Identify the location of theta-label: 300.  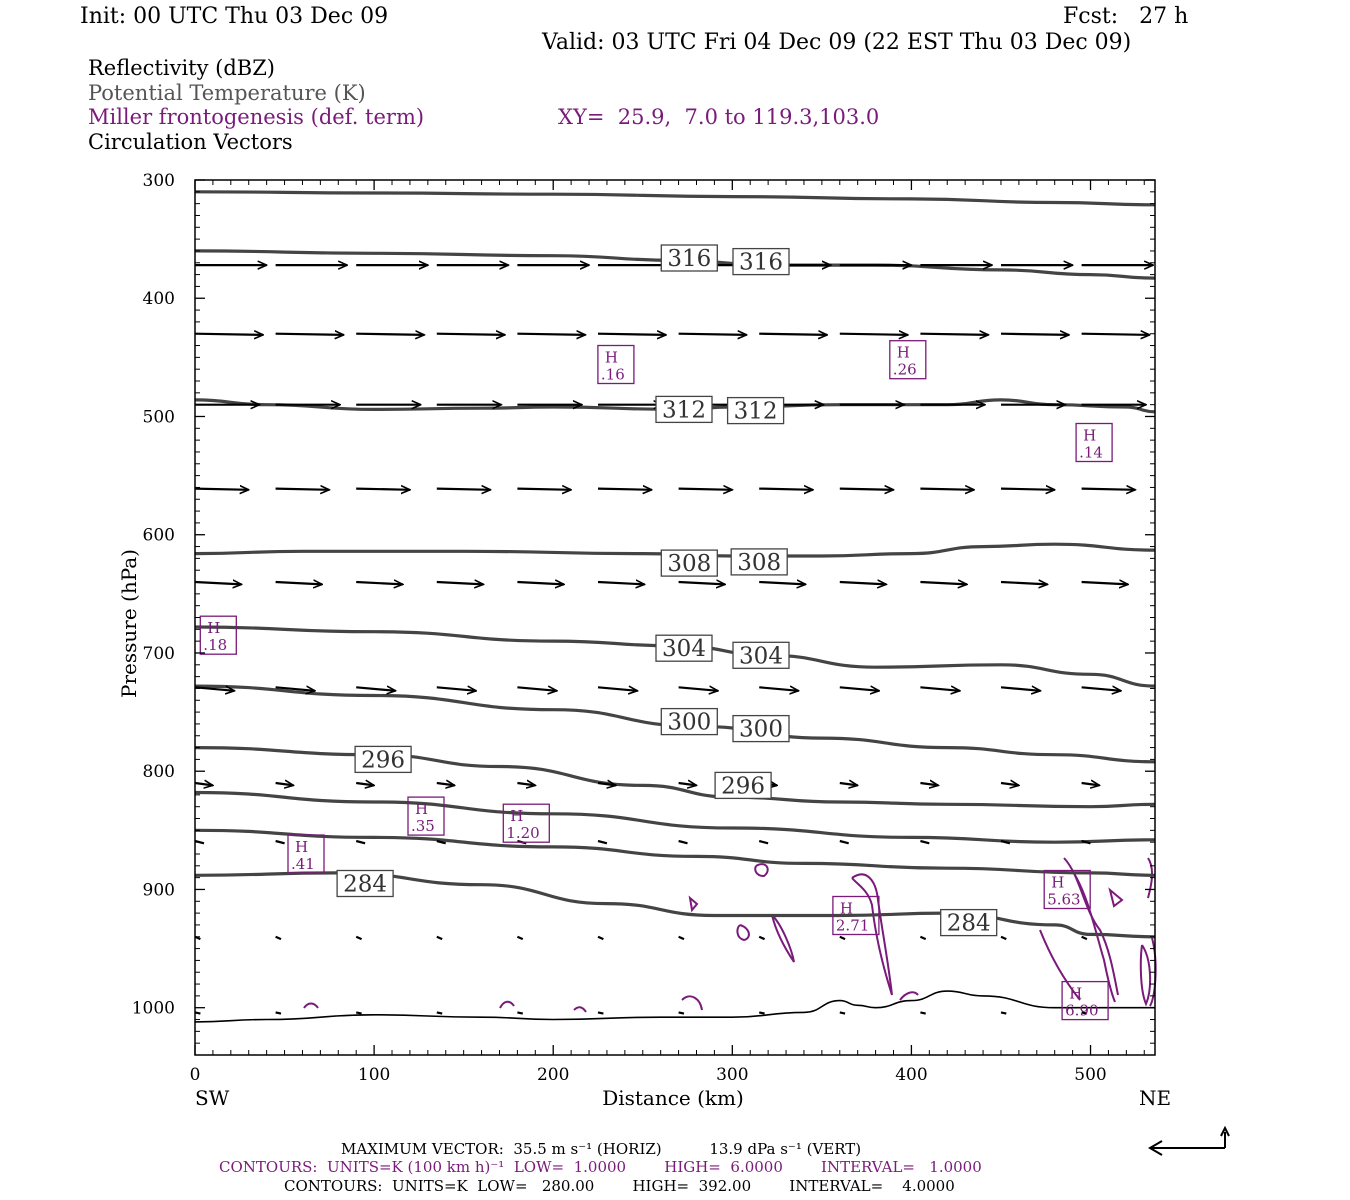
(761, 728).